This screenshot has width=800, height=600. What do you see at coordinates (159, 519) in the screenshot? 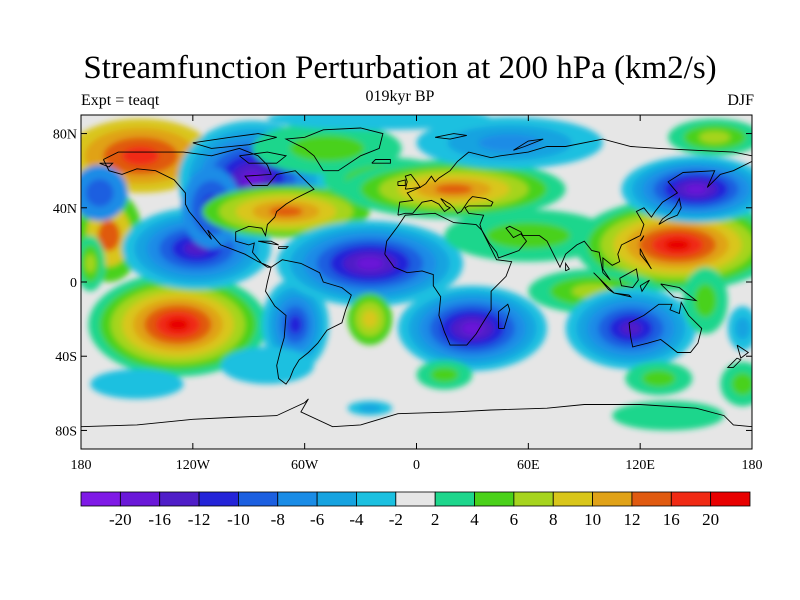
I see `colorbar-label: -16` at bounding box center [159, 519].